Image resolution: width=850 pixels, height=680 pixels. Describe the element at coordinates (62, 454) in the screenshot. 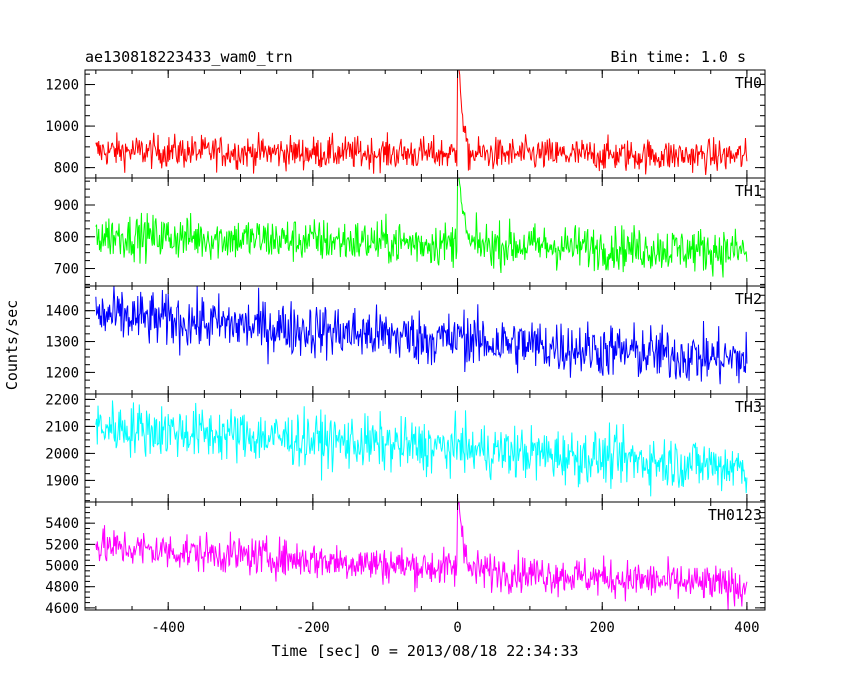

I see `y-tick-label: 2000` at that location.